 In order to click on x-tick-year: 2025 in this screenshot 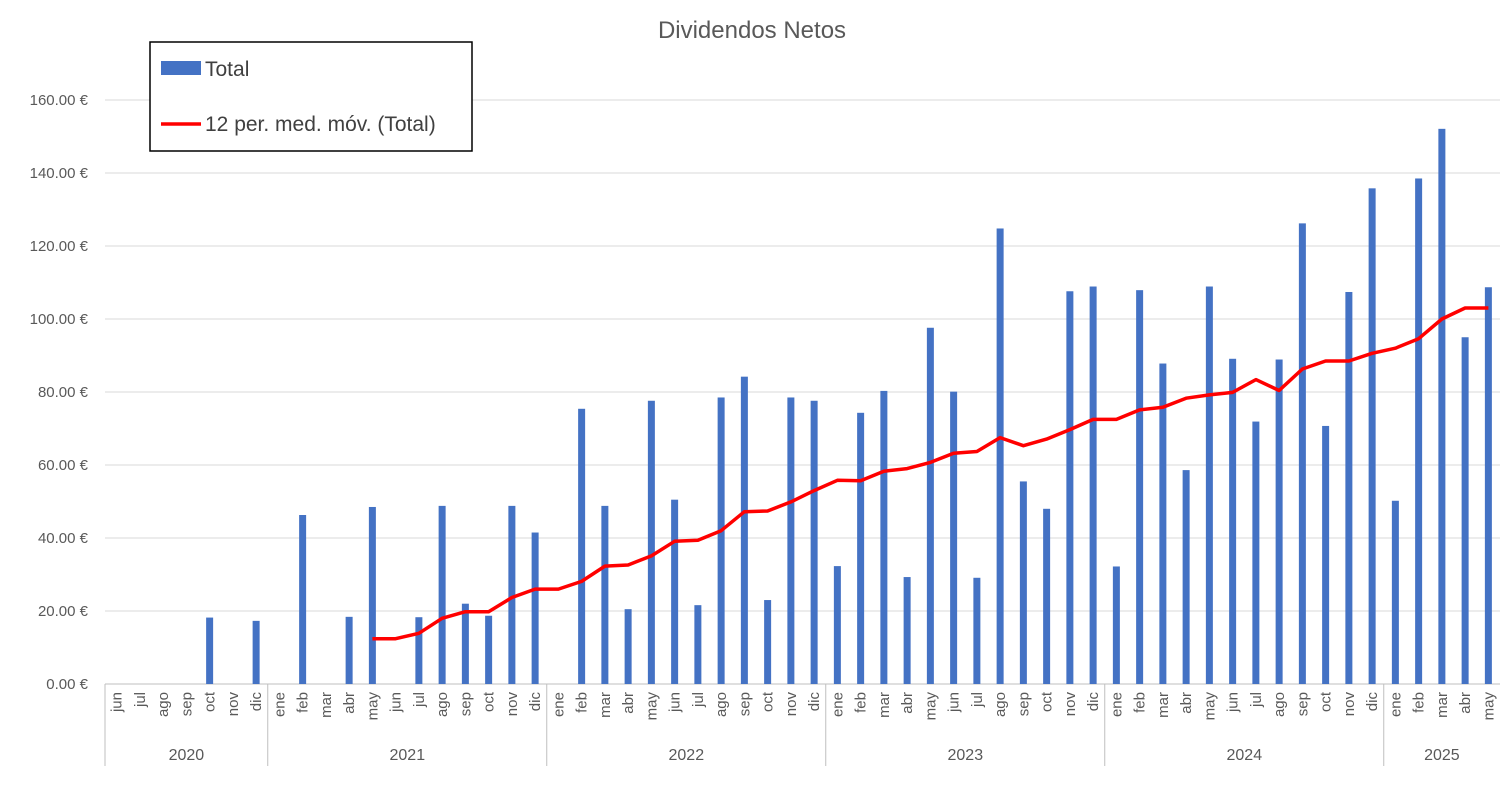, I will do `click(1442, 755)`.